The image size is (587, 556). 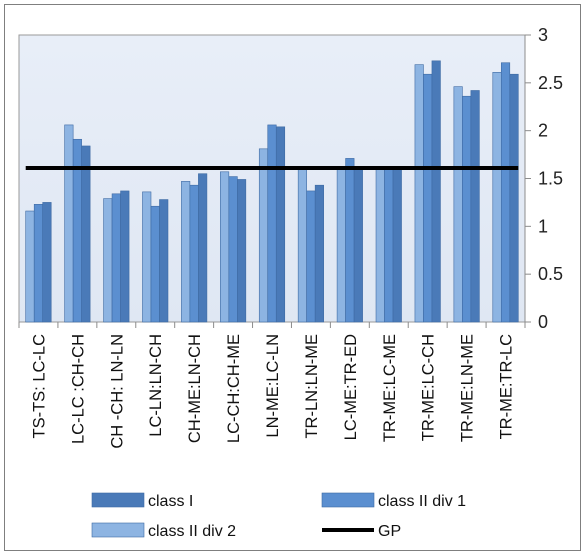 I want to click on y-tick-label: 1, so click(x=543, y=226).